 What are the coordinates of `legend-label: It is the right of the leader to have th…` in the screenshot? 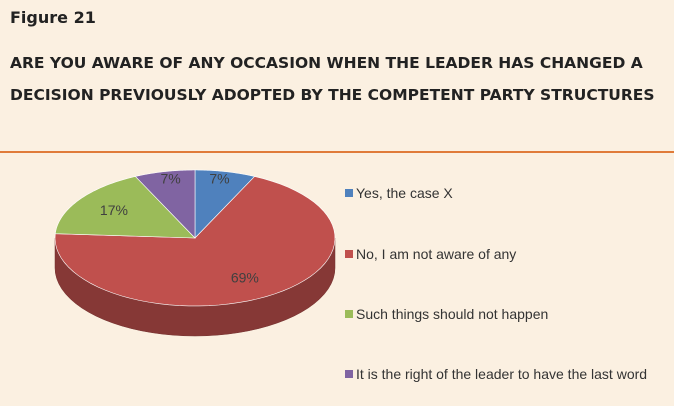 It's located at (502, 374).